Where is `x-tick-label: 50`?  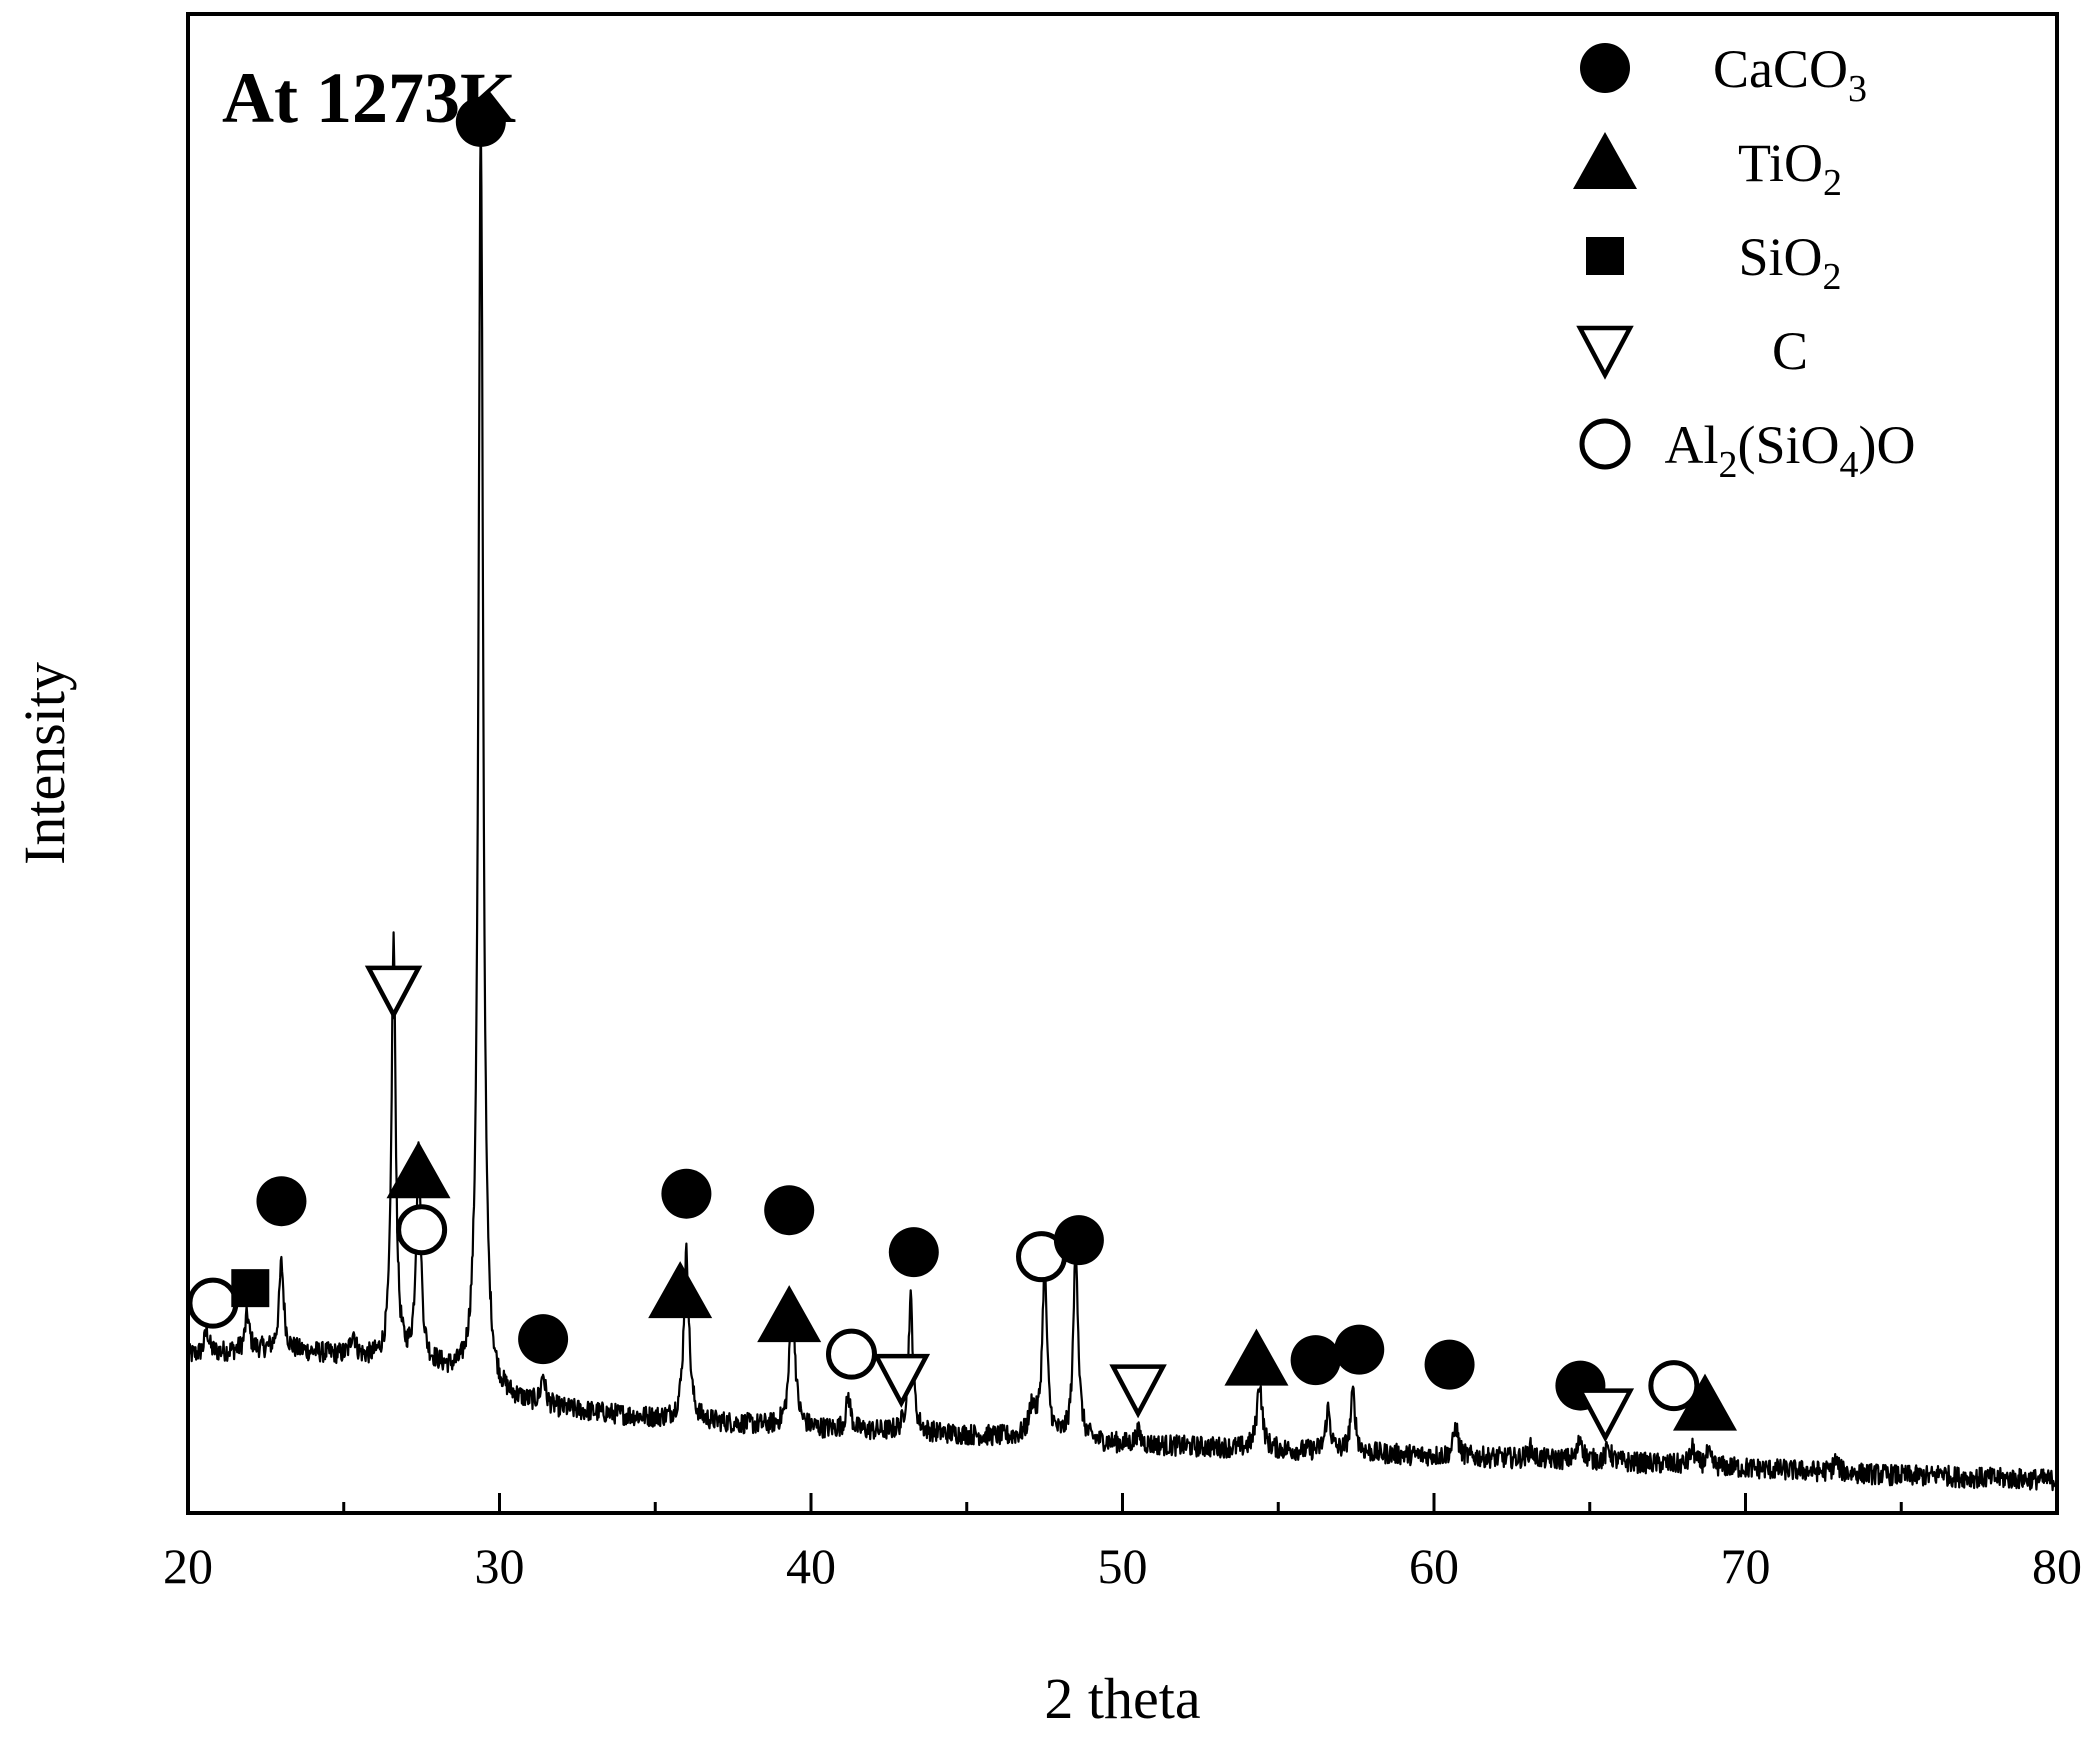 x-tick-label: 50 is located at coordinates (1123, 1566).